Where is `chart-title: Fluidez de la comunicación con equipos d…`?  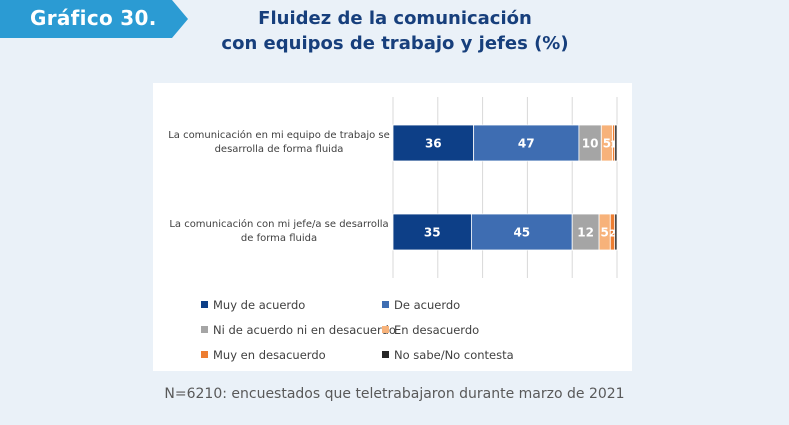 chart-title: Fluidez de la comunicación con equipos d… is located at coordinates (395, 31).